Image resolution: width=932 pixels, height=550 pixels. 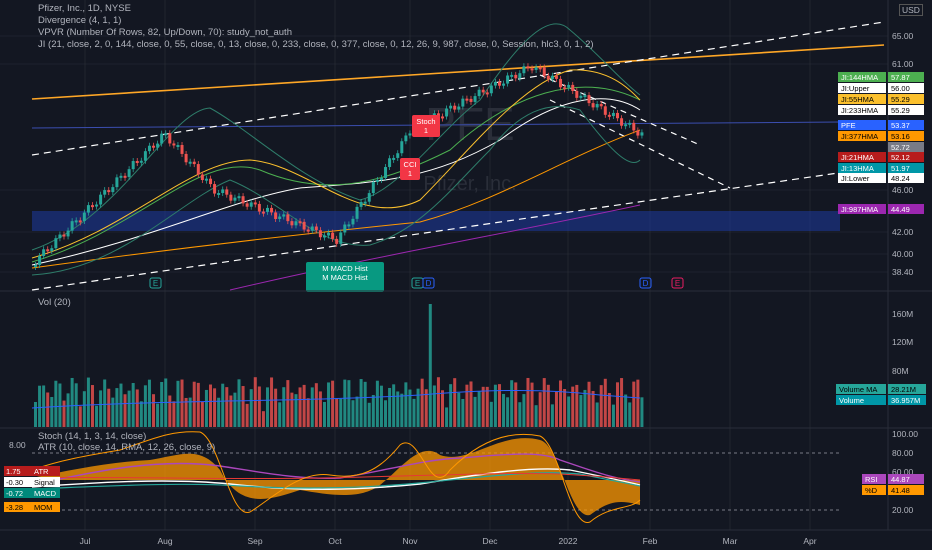 What do you see at coordinates (469, 184) in the screenshot?
I see `watermark-subtitle: Pfizer, Inc.` at bounding box center [469, 184].